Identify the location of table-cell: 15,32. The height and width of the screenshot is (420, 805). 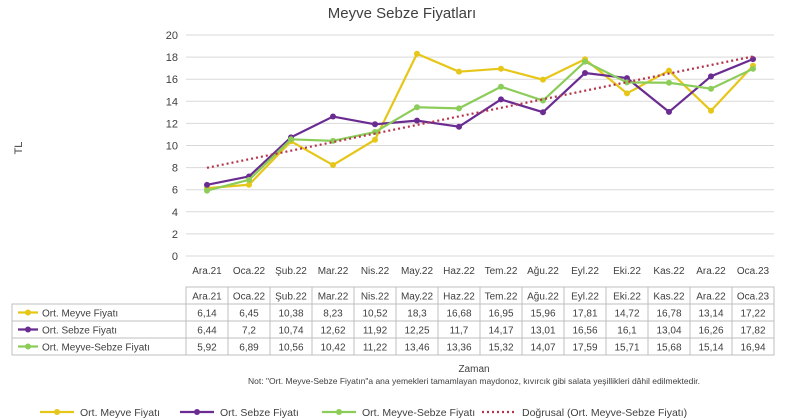
(500, 348).